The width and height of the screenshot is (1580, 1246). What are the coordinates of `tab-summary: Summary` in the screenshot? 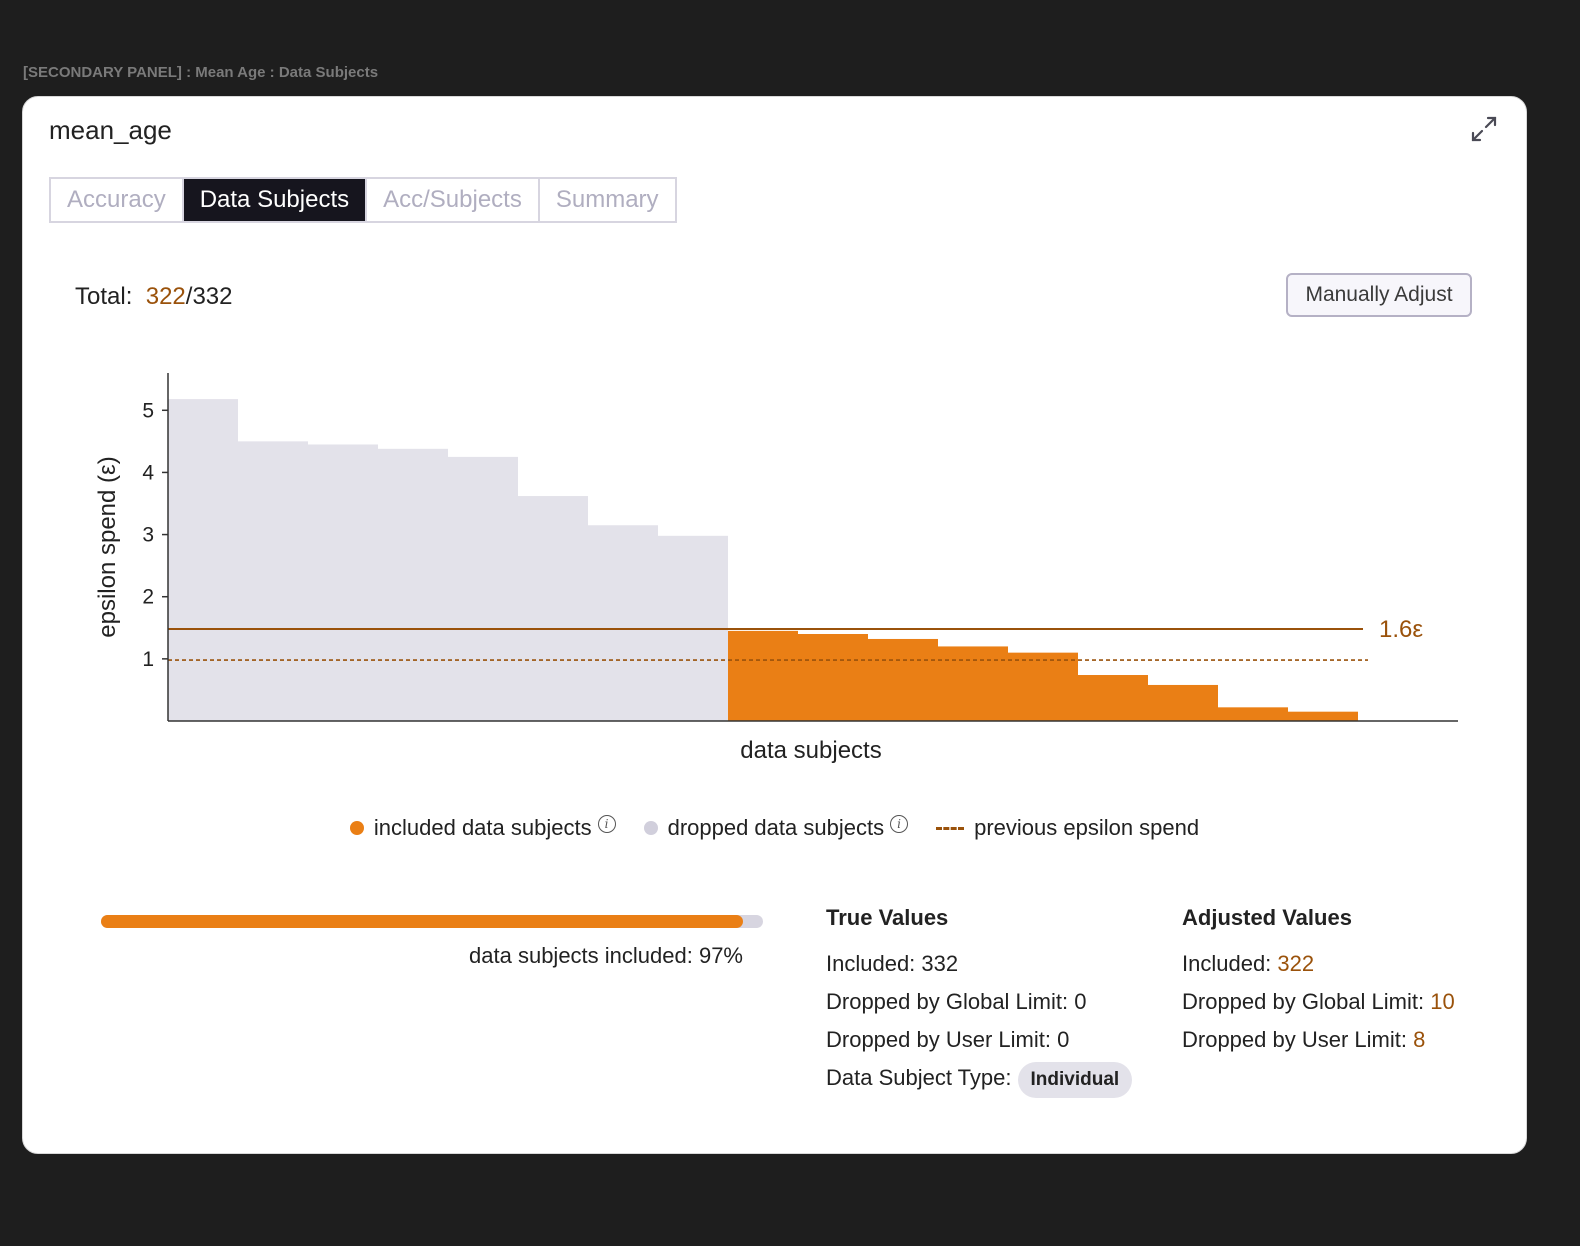 It's located at (607, 200).